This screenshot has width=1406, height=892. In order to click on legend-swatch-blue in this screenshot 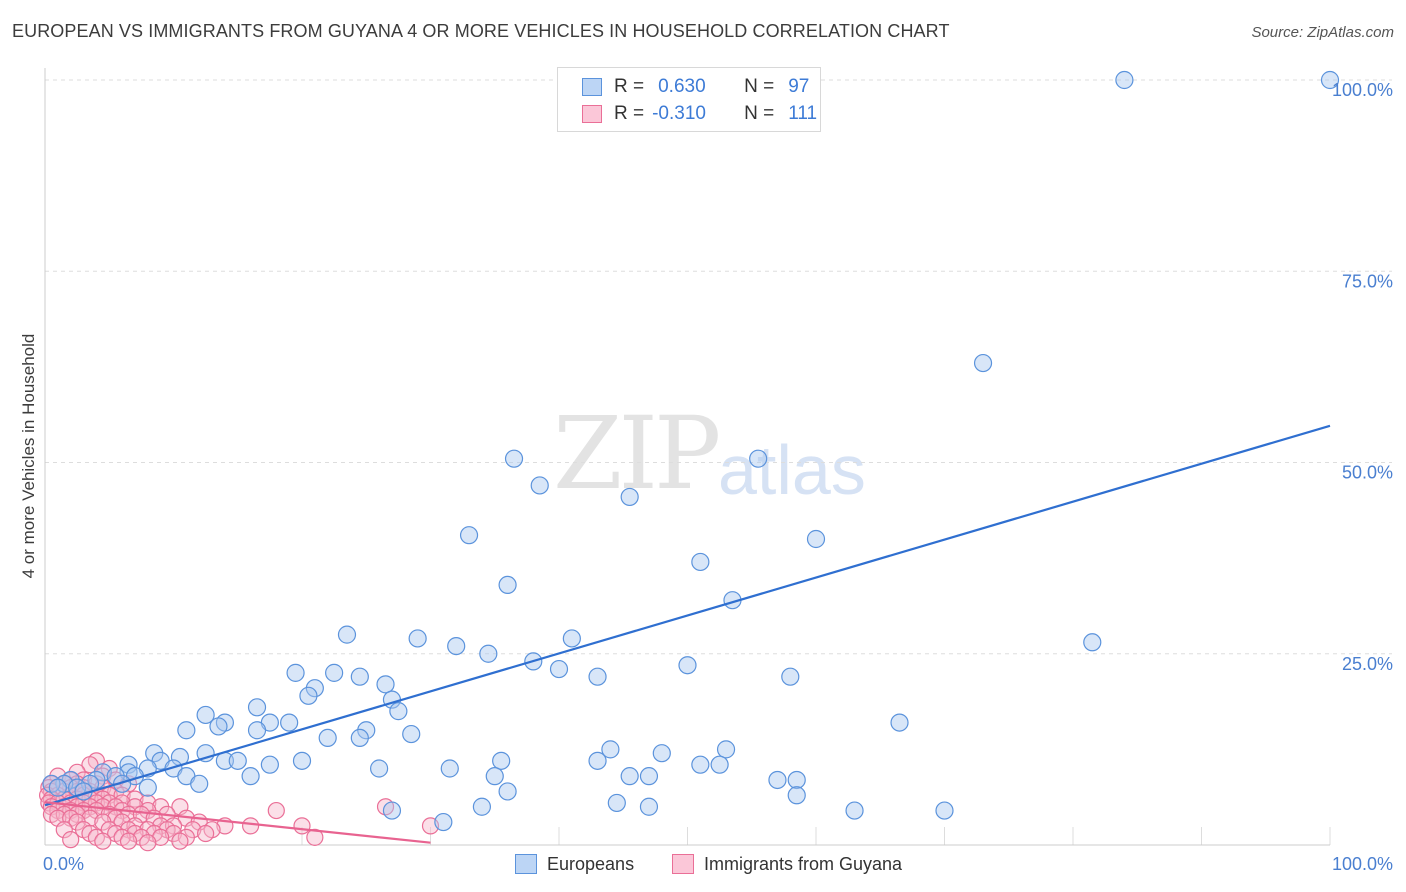, I will do `click(592, 87)`.